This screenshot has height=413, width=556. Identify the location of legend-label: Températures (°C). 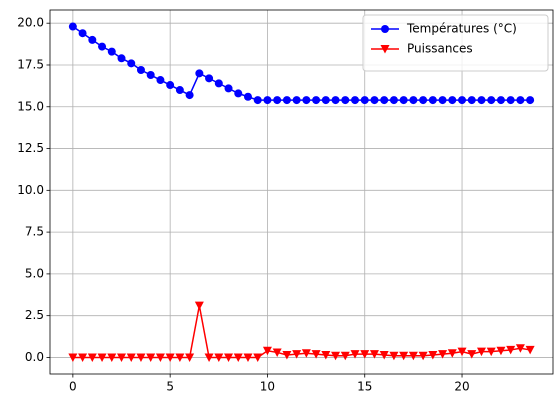
(461, 29).